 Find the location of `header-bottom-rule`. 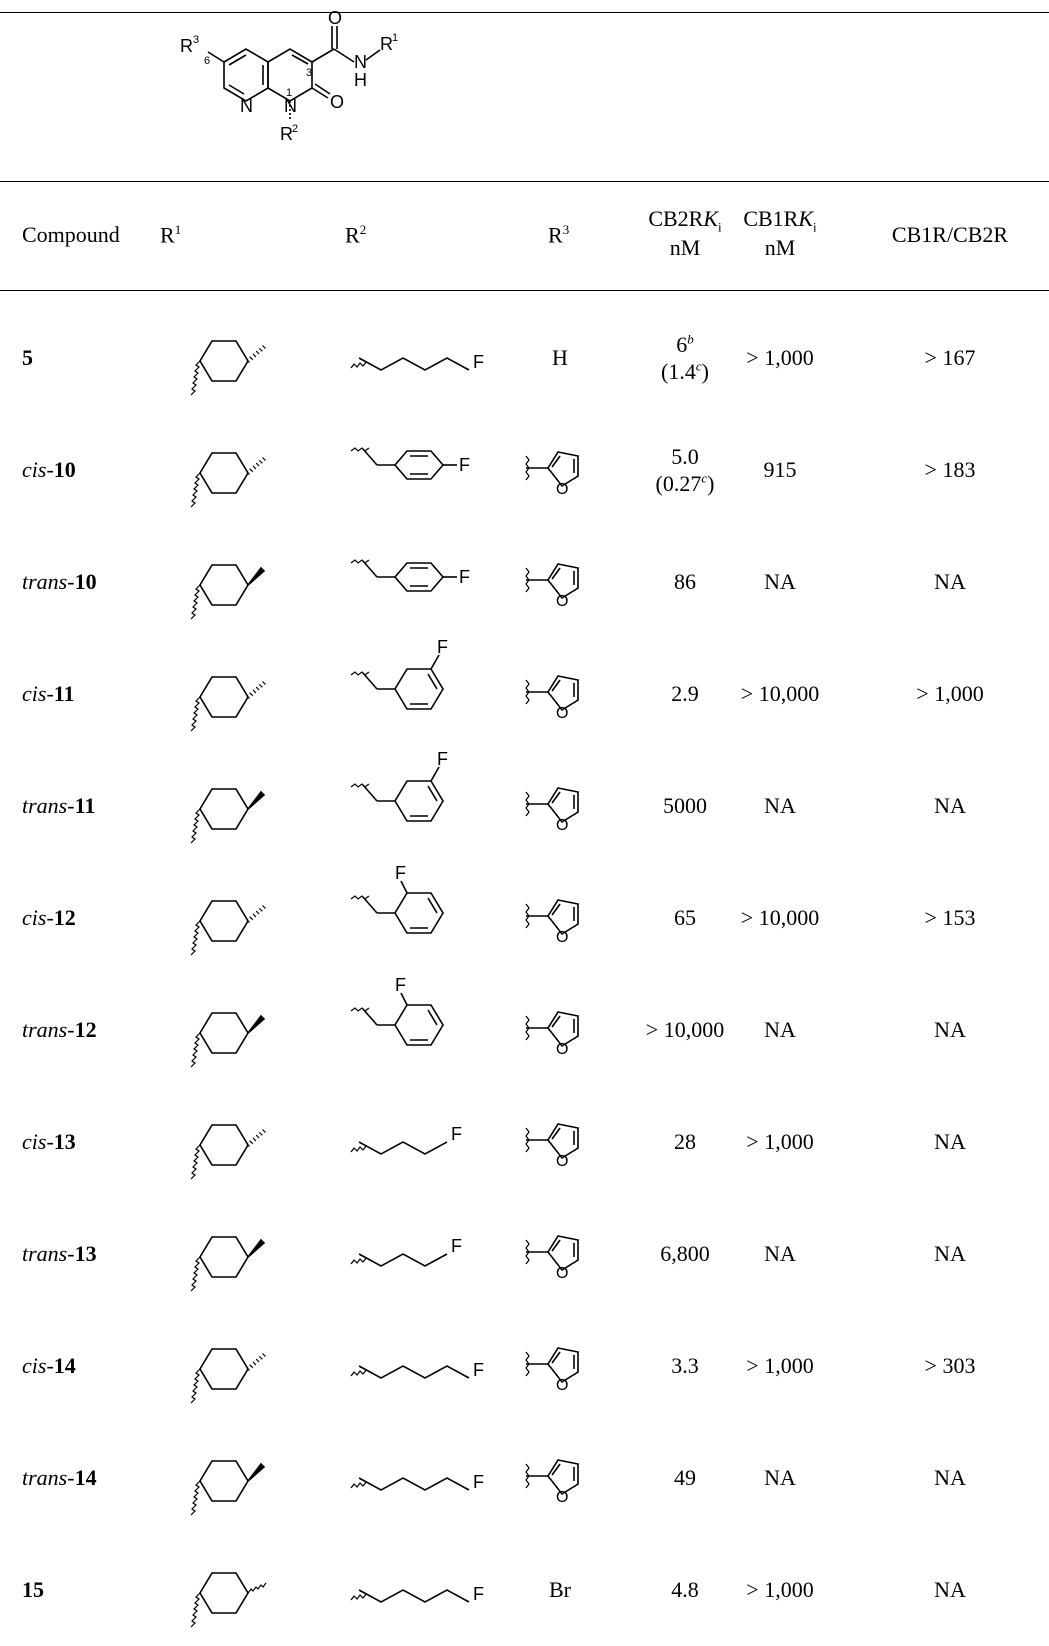

header-bottom-rule is located at coordinates (524, 290).